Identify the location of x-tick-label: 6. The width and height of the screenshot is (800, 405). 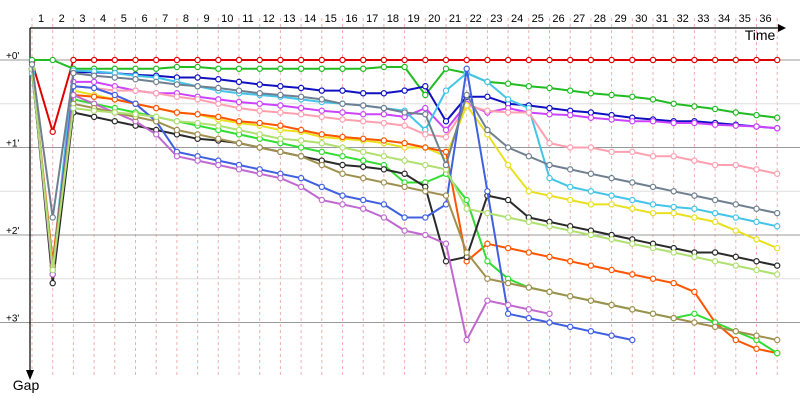
(144, 19).